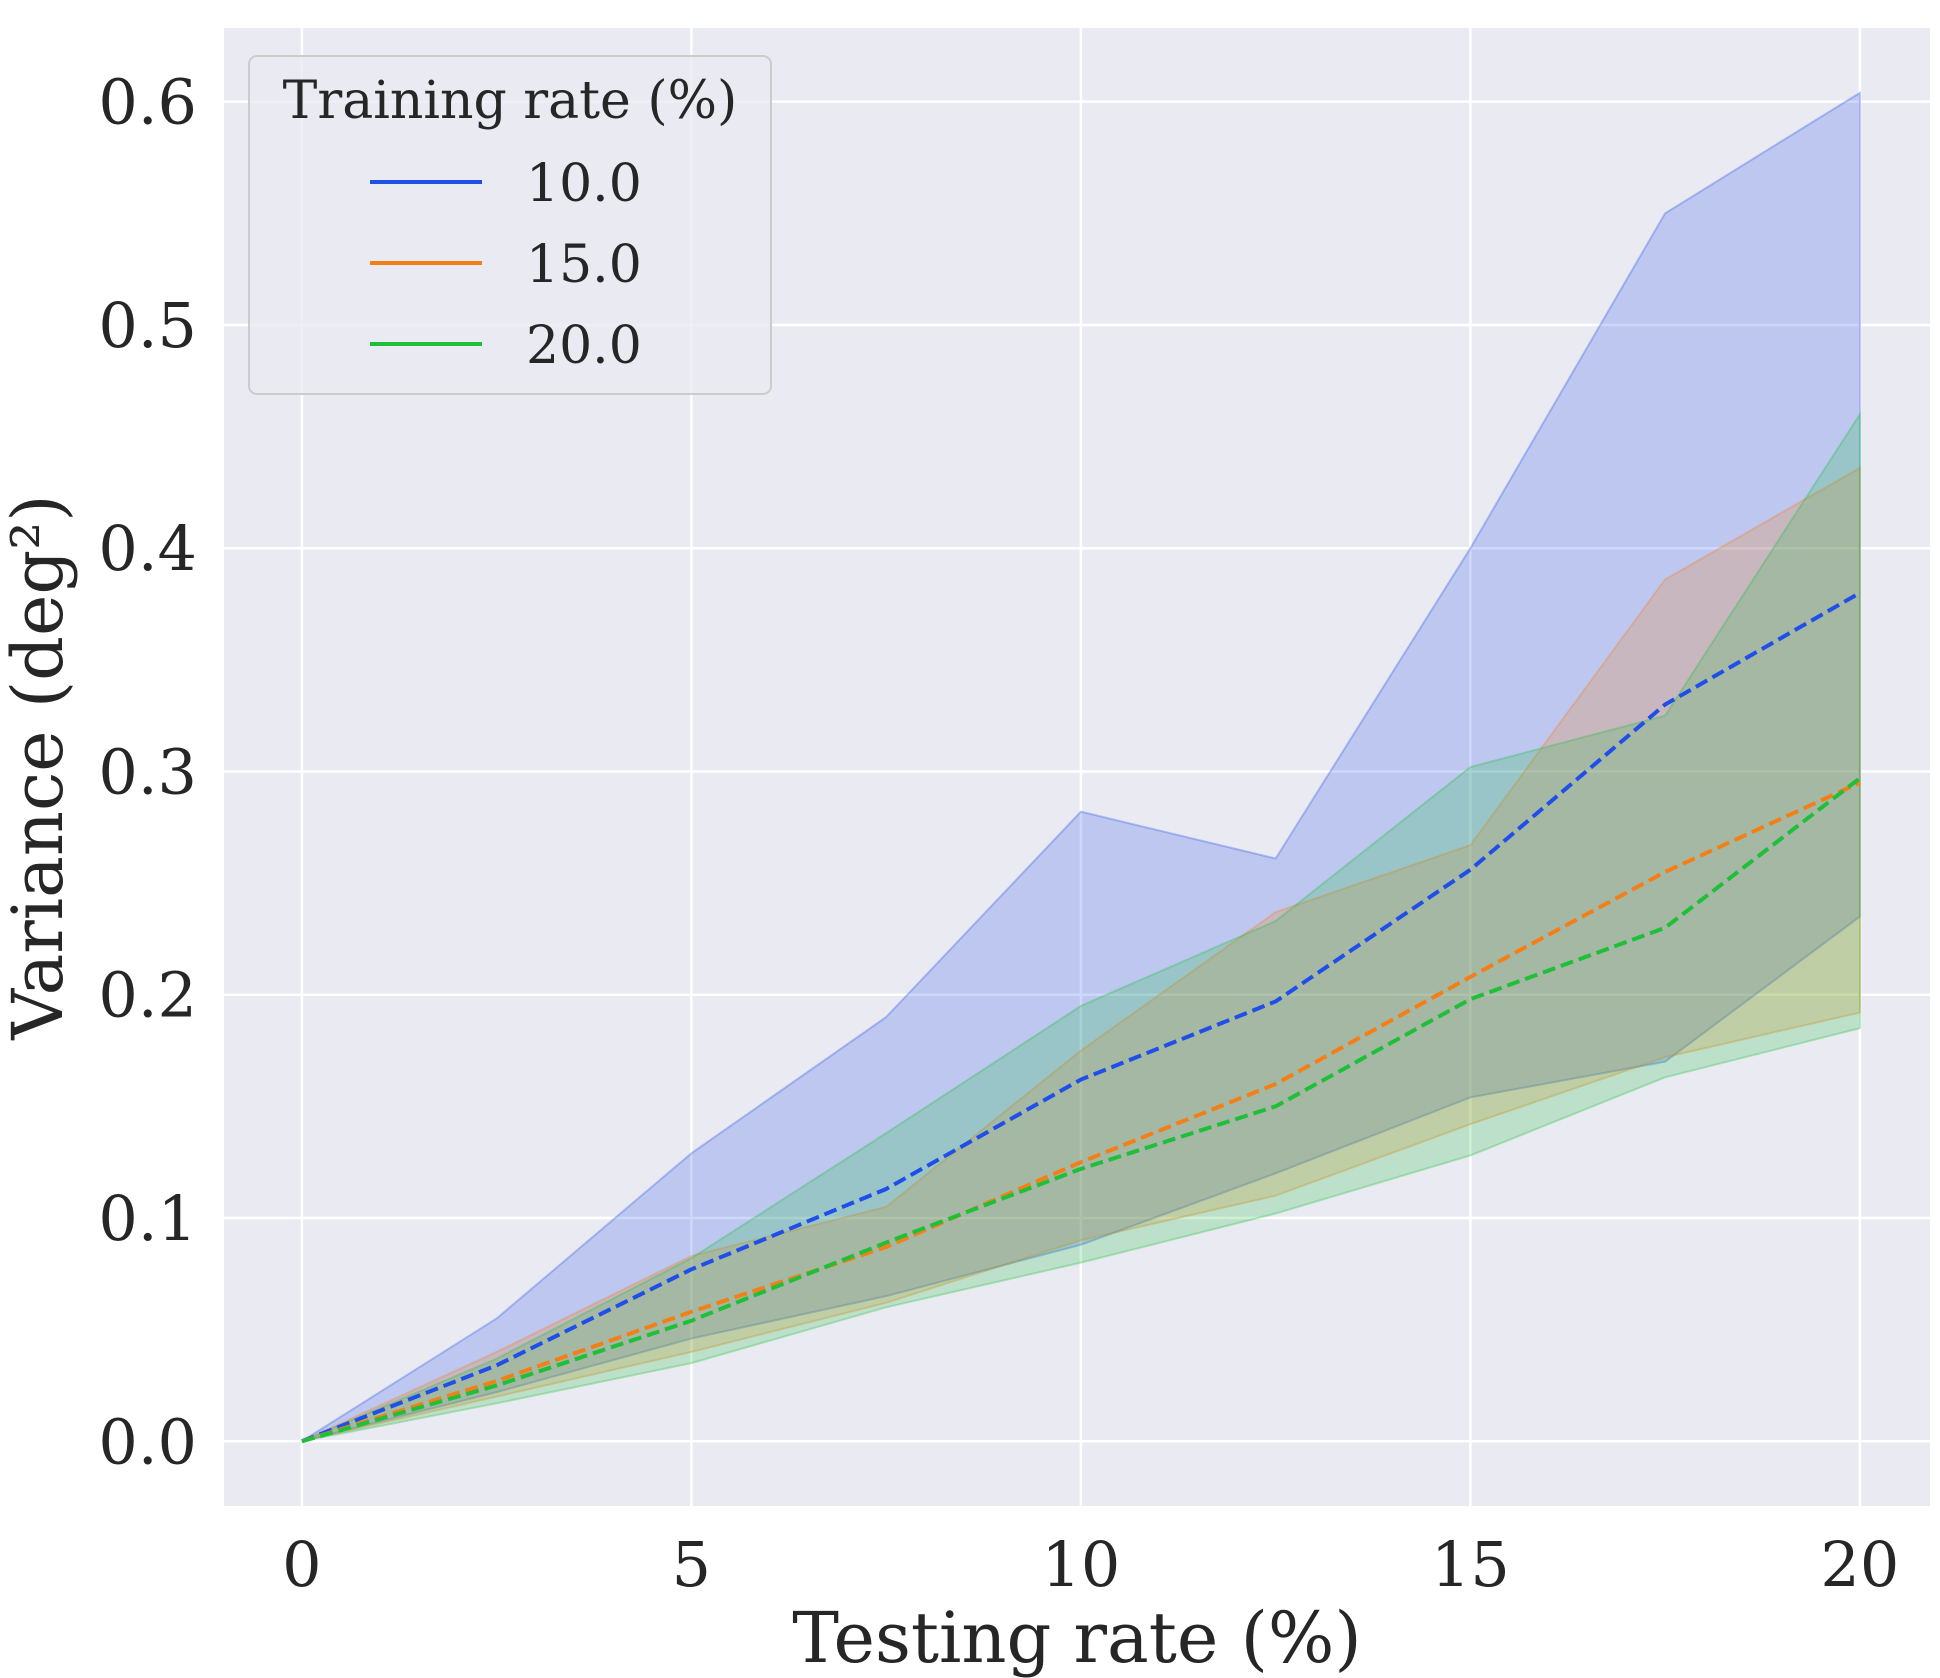 The height and width of the screenshot is (1678, 1940). I want to click on legend-frame, so click(510, 225).